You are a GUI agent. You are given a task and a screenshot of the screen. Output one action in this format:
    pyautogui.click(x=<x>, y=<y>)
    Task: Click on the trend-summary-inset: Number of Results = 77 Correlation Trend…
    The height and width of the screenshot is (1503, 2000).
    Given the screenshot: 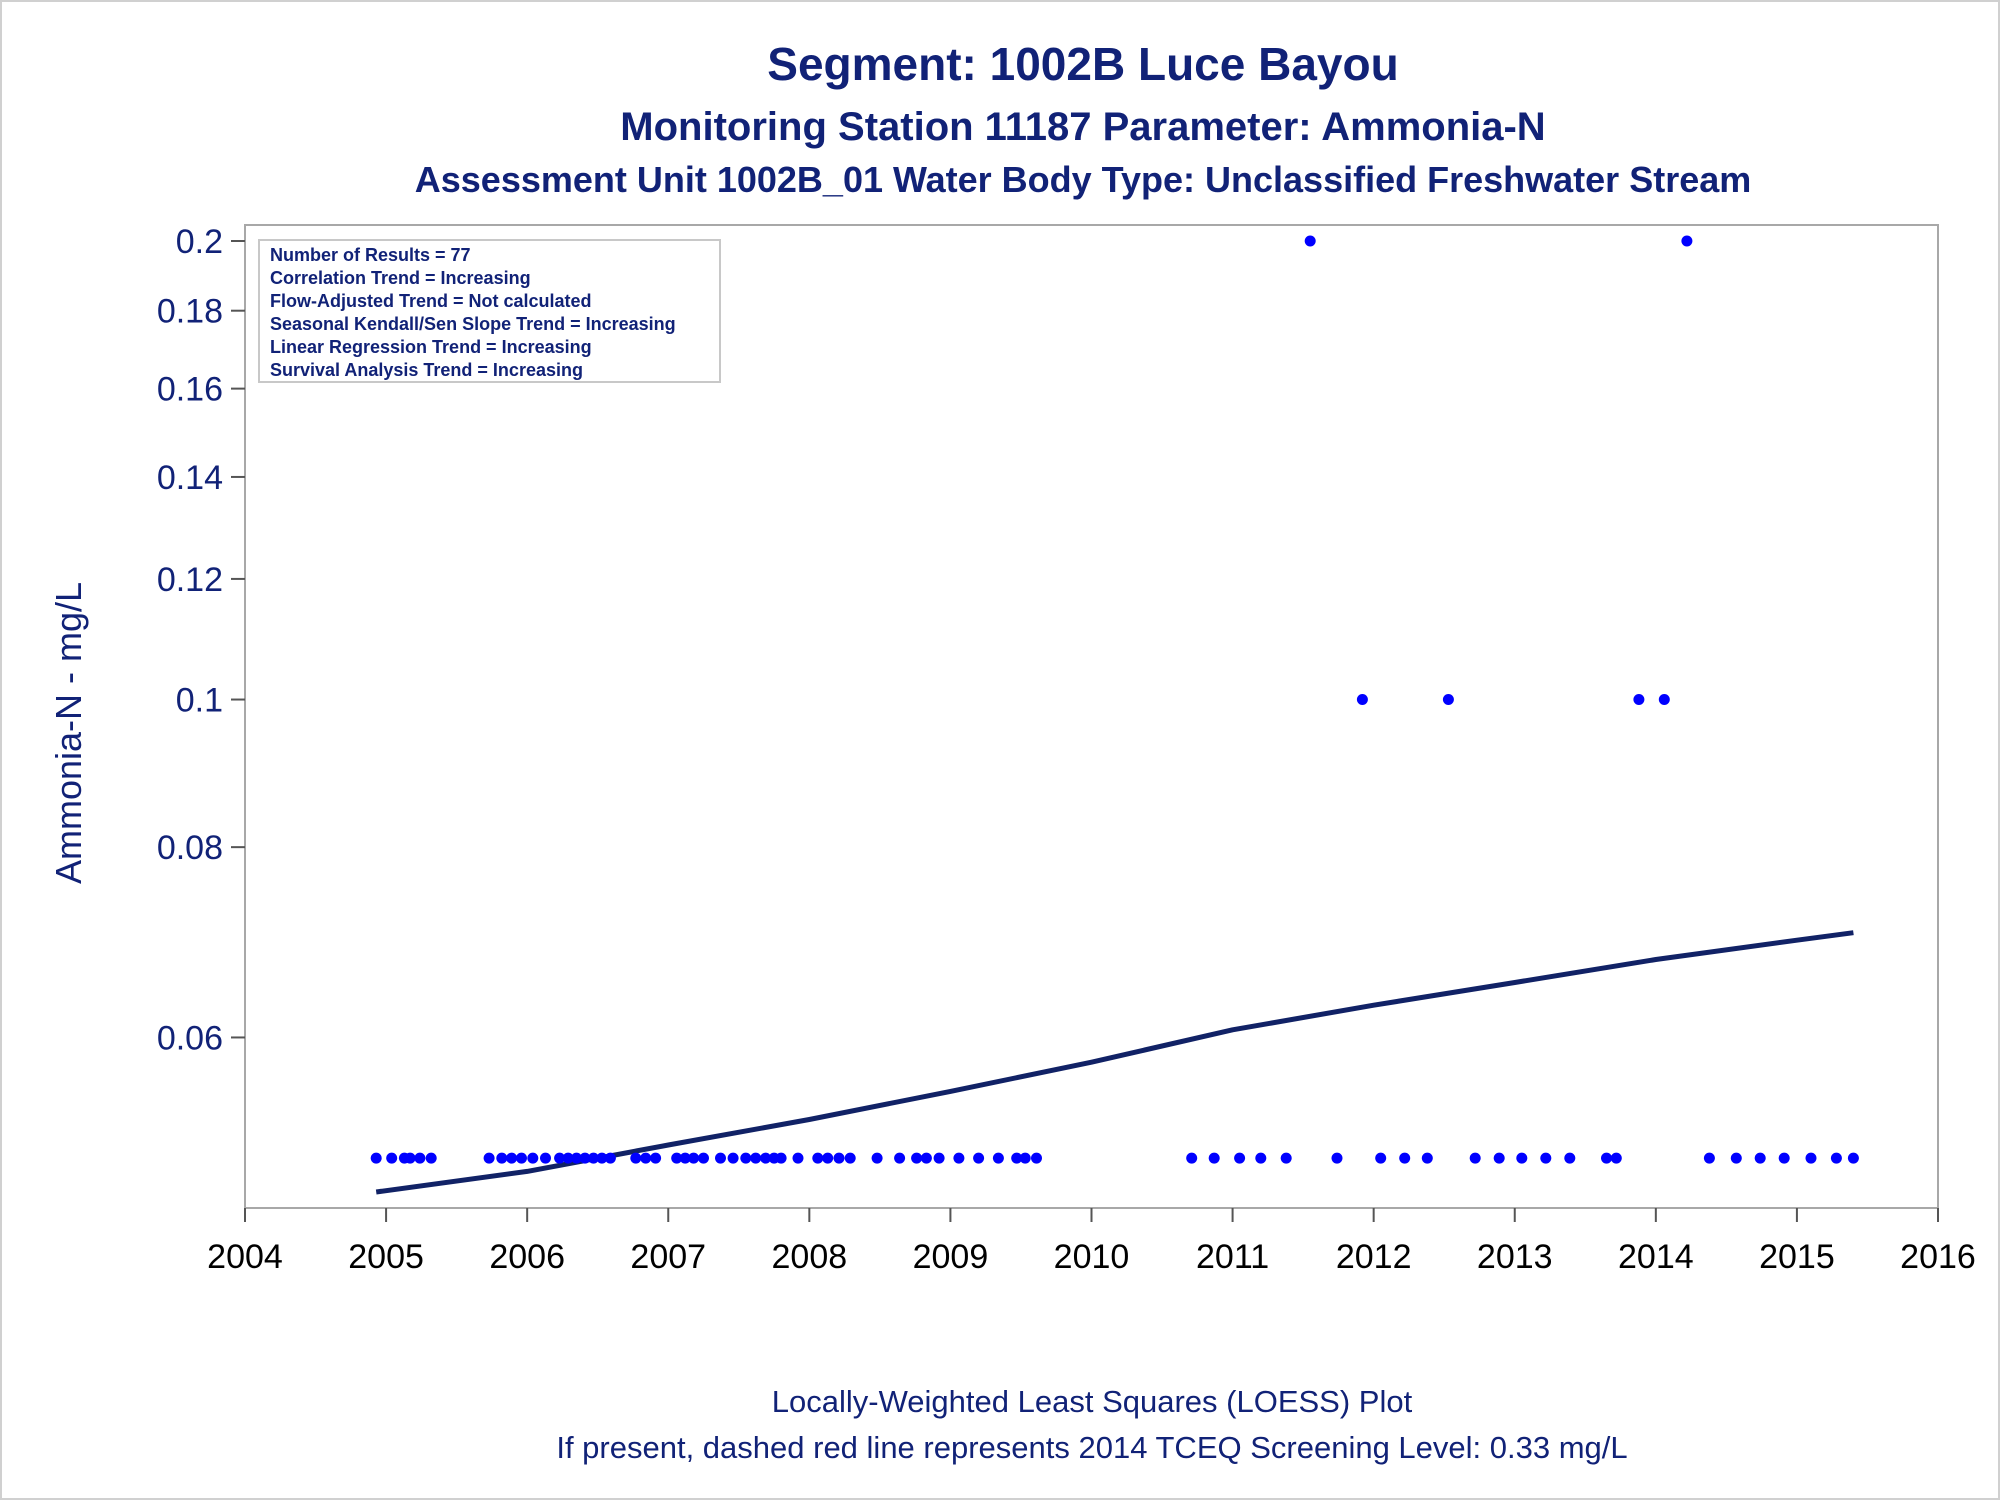 What is the action you would take?
    pyautogui.click(x=489, y=311)
    